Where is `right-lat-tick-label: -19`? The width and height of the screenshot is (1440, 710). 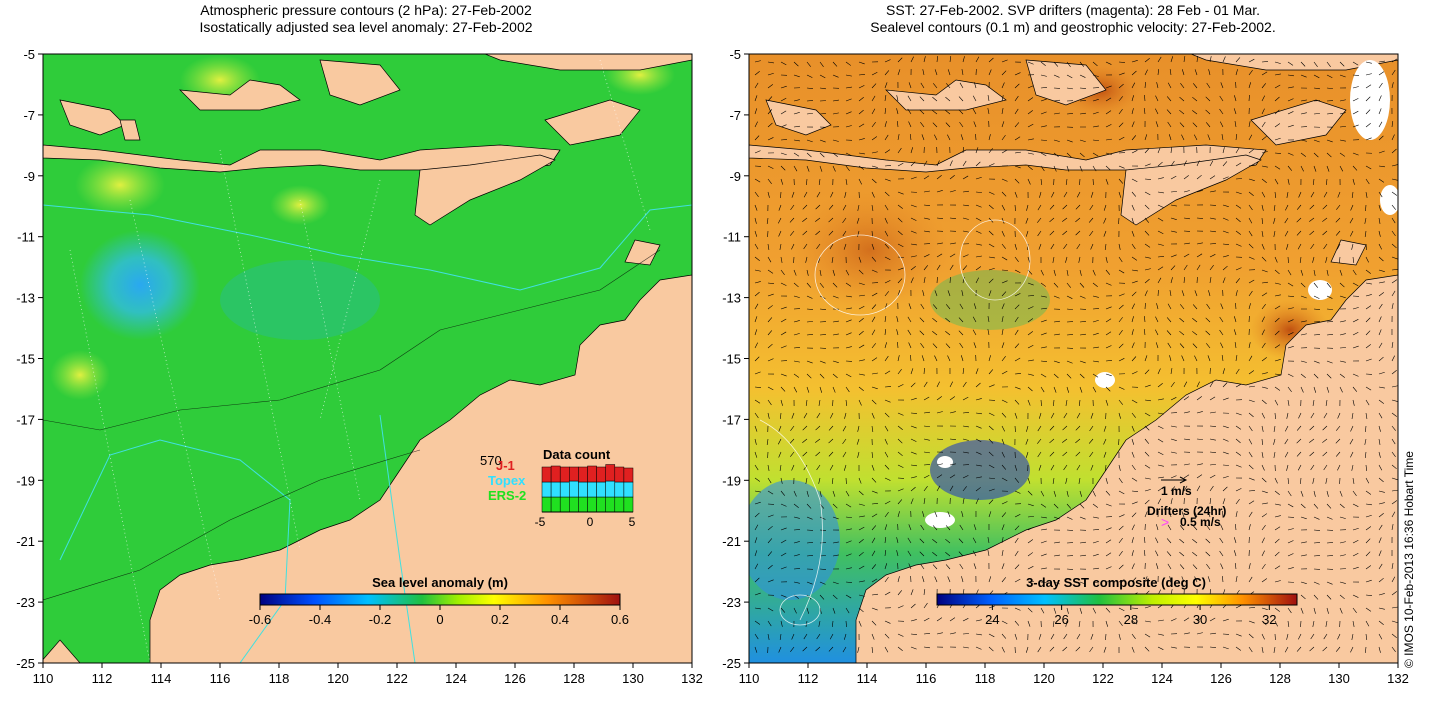
right-lat-tick-label: -19 is located at coordinates (731, 480).